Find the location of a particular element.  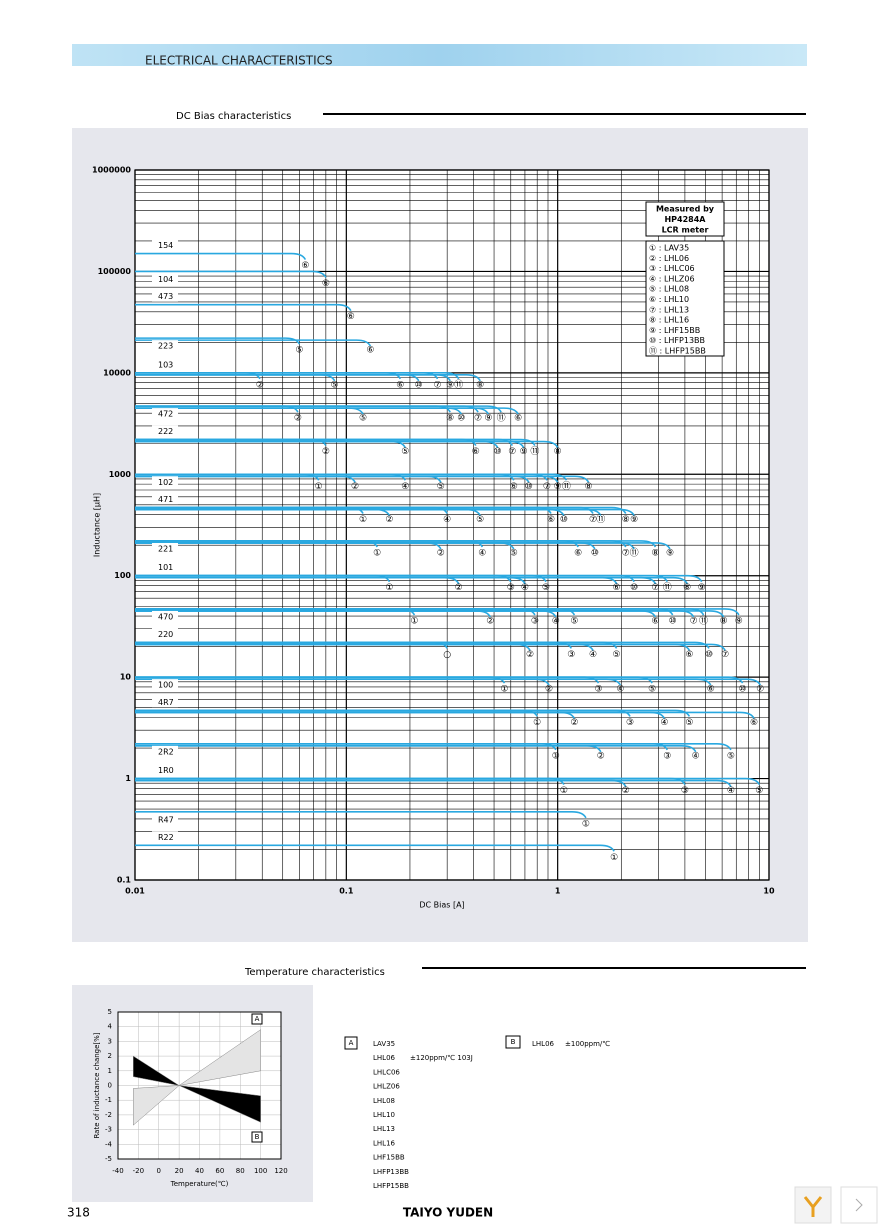

row-label: 223 is located at coordinates (165, 346).